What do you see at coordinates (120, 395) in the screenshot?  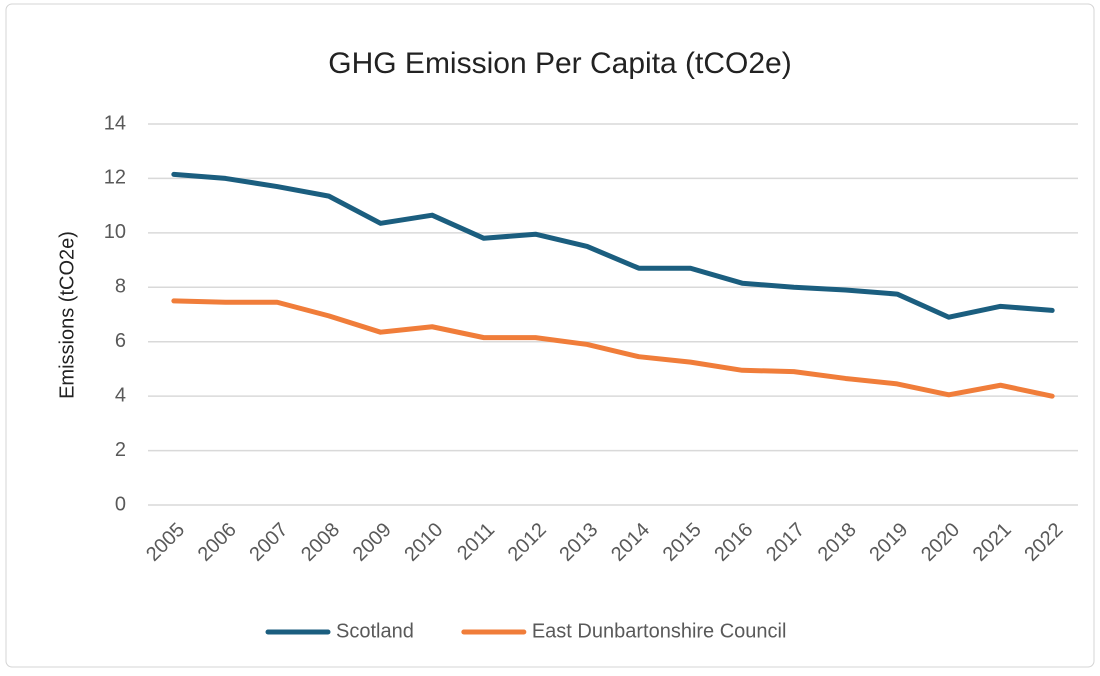 I see `y-tick-label: 4` at bounding box center [120, 395].